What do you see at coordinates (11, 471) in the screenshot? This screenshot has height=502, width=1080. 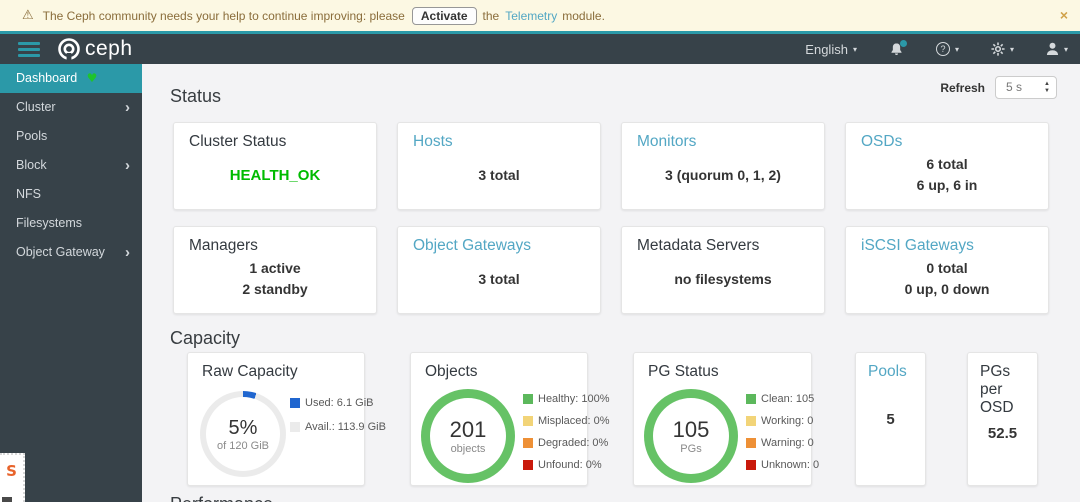 I see `extension-icon: S` at bounding box center [11, 471].